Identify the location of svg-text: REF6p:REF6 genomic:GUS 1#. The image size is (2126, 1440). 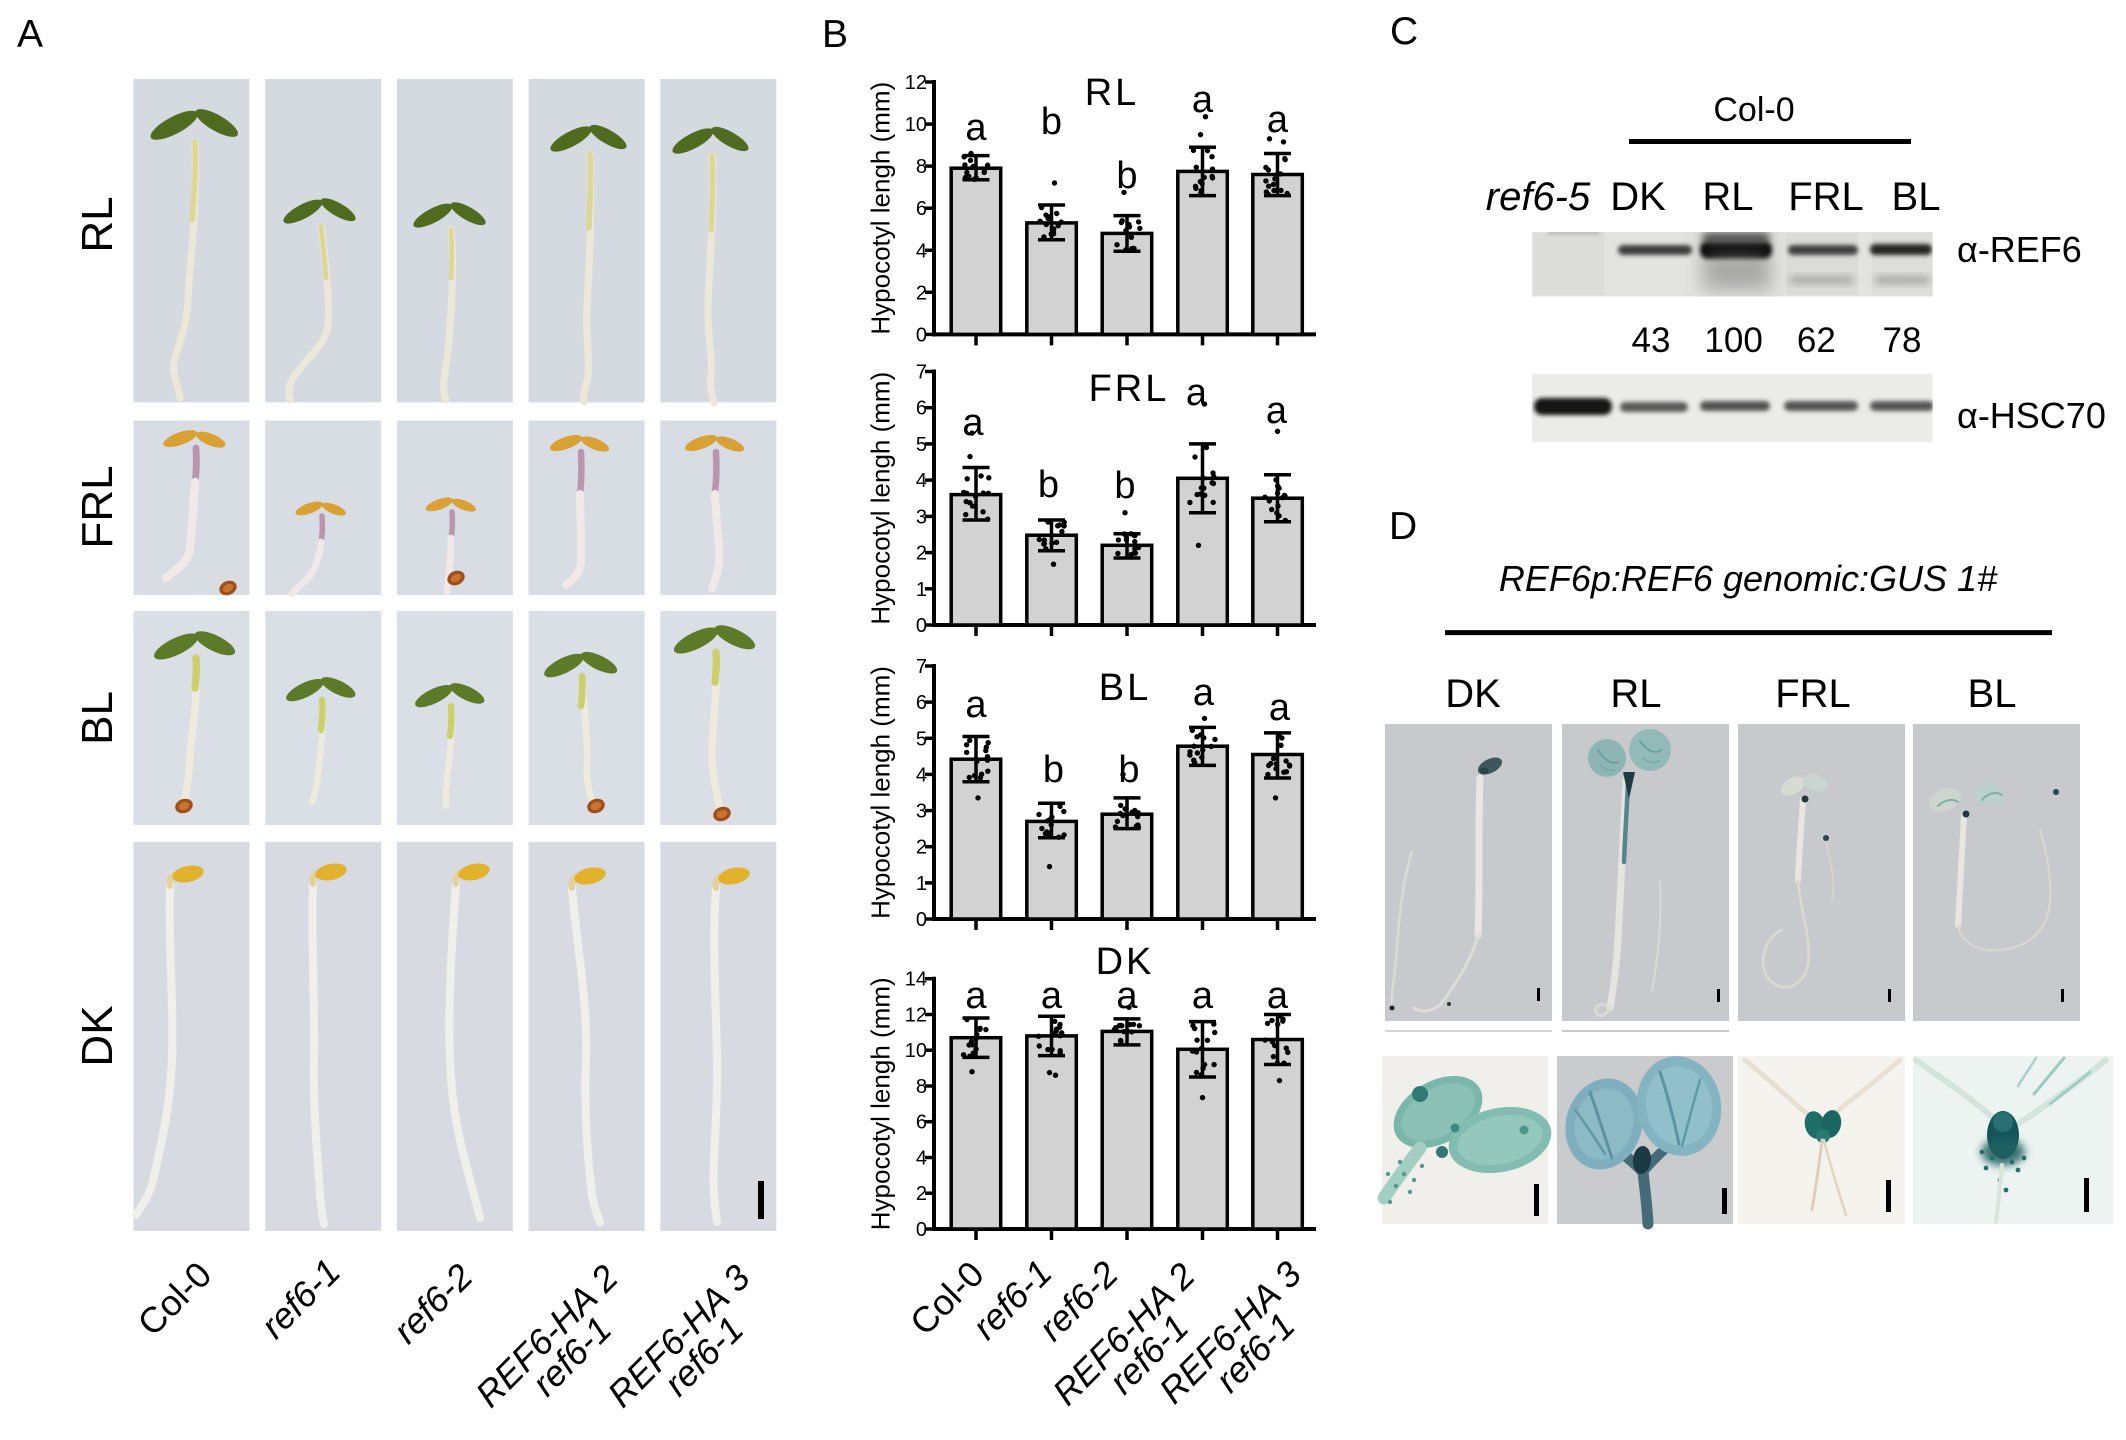
(1748, 578).